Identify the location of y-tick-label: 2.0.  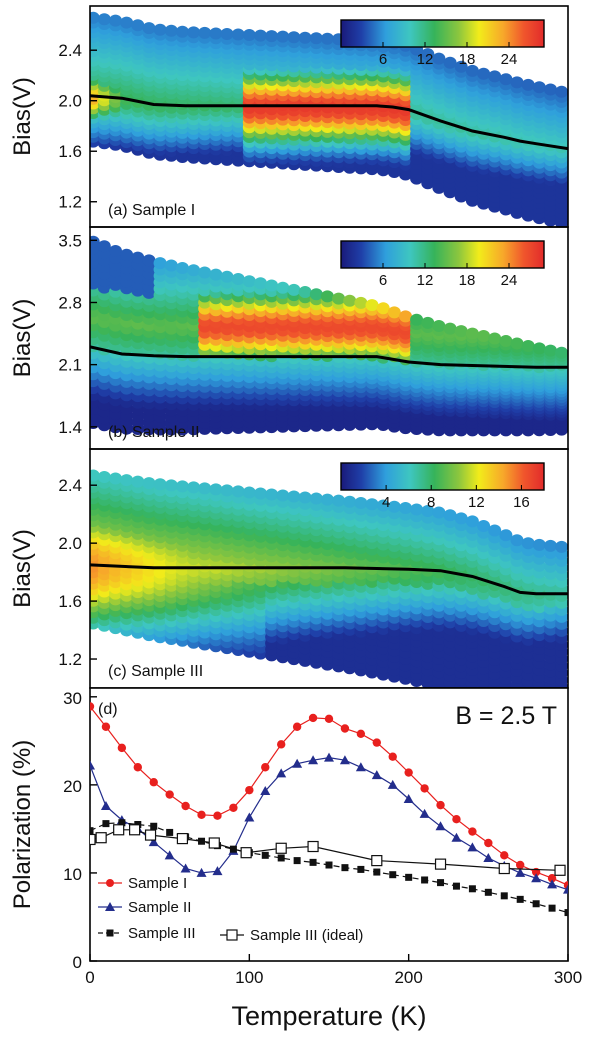
(70, 543).